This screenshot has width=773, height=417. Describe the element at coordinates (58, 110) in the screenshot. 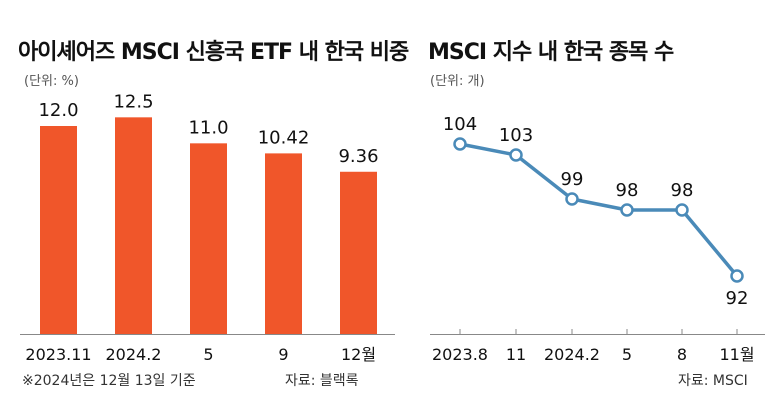

I see `bar-value-label-0: 12.0` at that location.